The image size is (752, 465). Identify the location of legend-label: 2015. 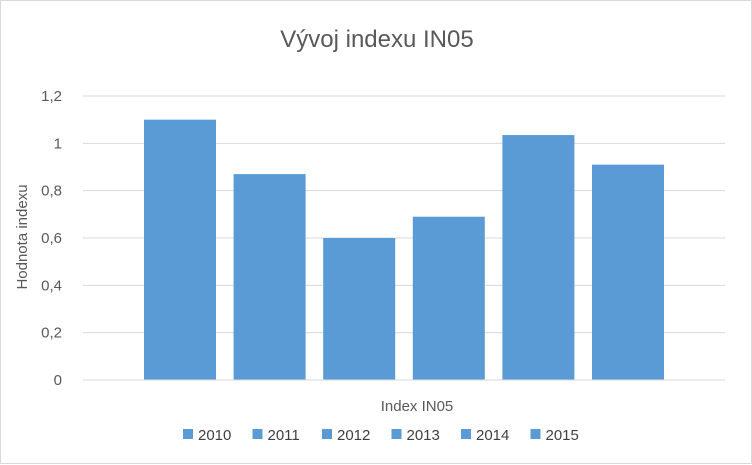
(562, 435).